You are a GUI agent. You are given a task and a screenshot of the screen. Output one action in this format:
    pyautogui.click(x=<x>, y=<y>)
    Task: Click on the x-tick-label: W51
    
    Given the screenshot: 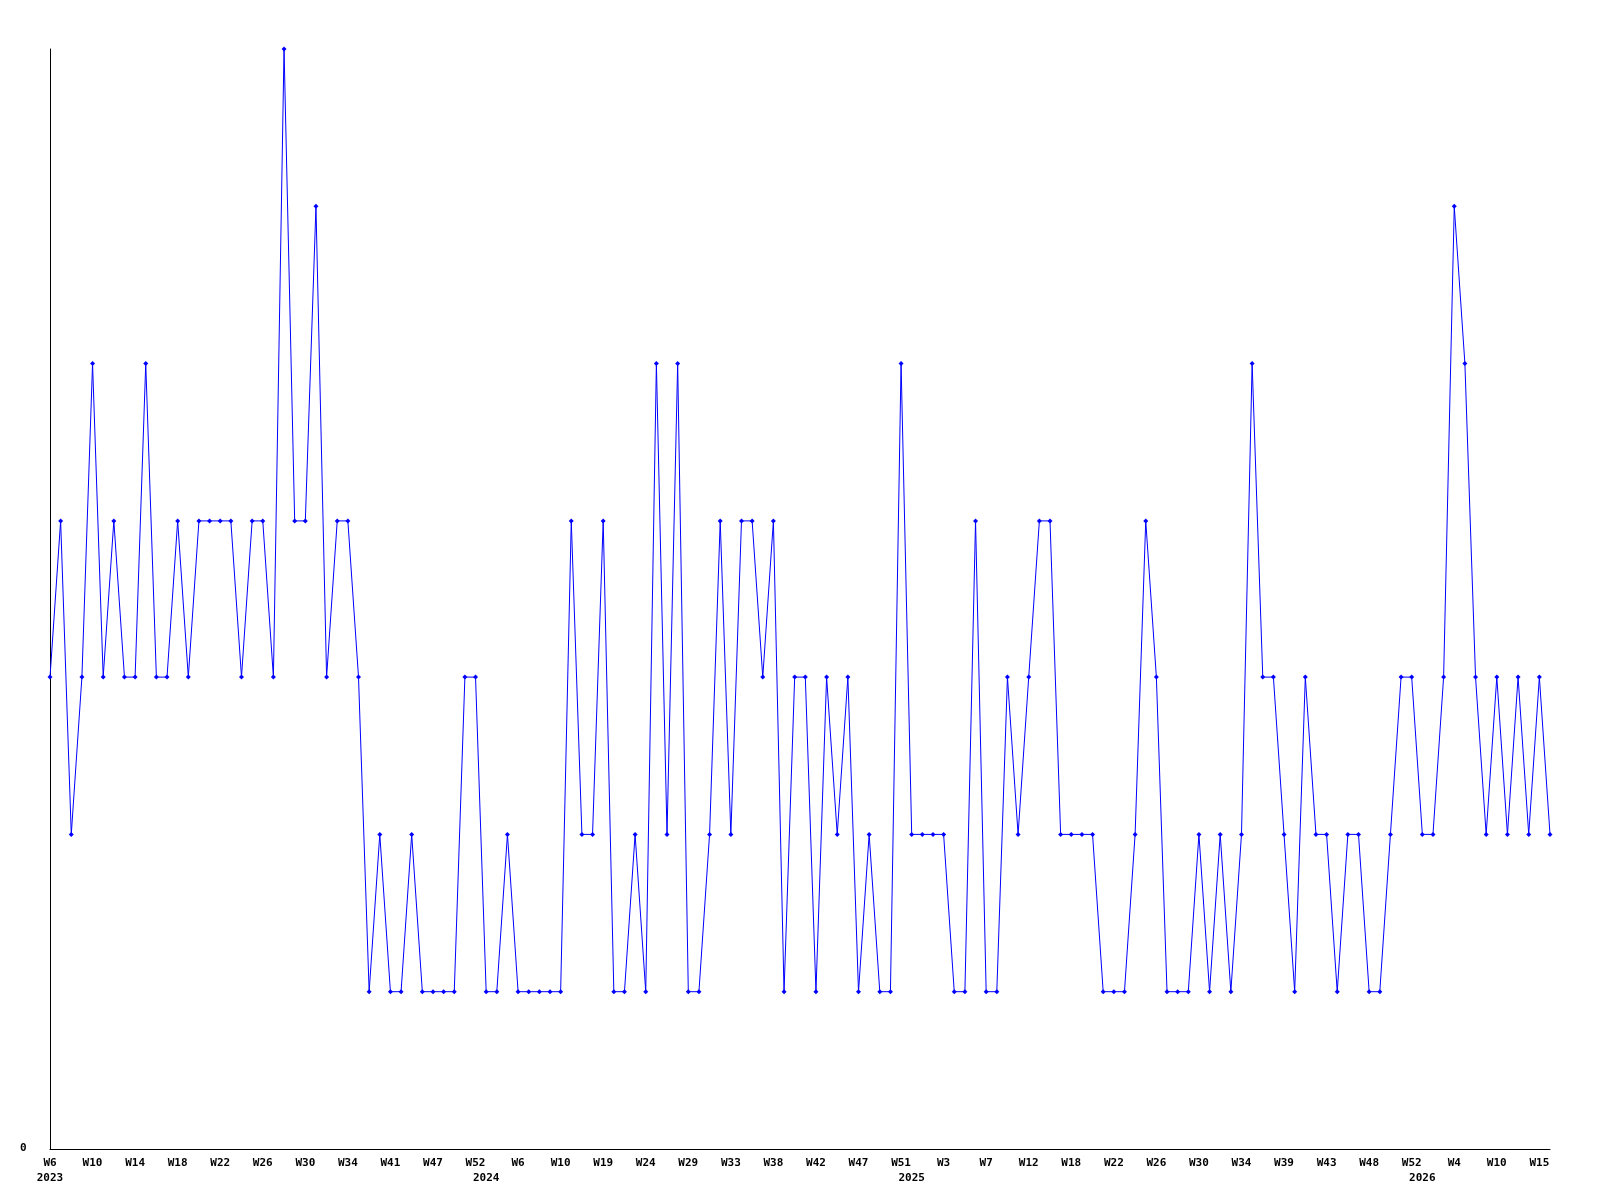 What is the action you would take?
    pyautogui.click(x=901, y=1162)
    